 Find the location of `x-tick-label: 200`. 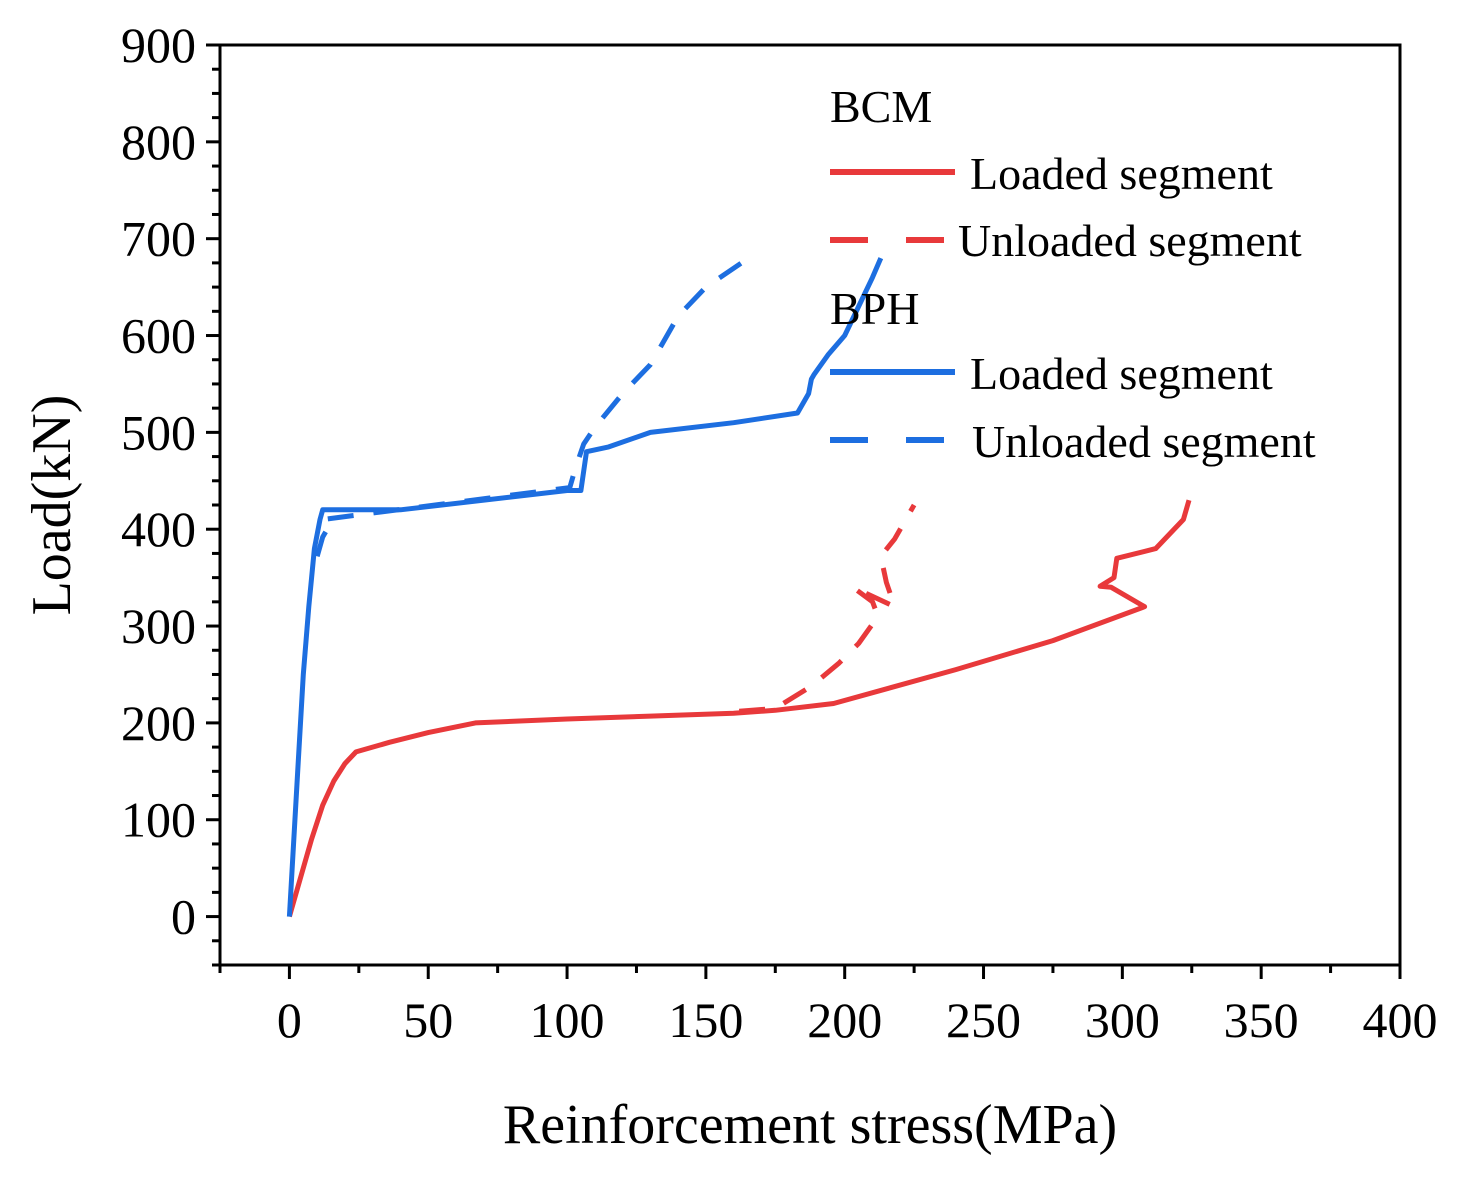

x-tick-label: 200 is located at coordinates (844, 1020).